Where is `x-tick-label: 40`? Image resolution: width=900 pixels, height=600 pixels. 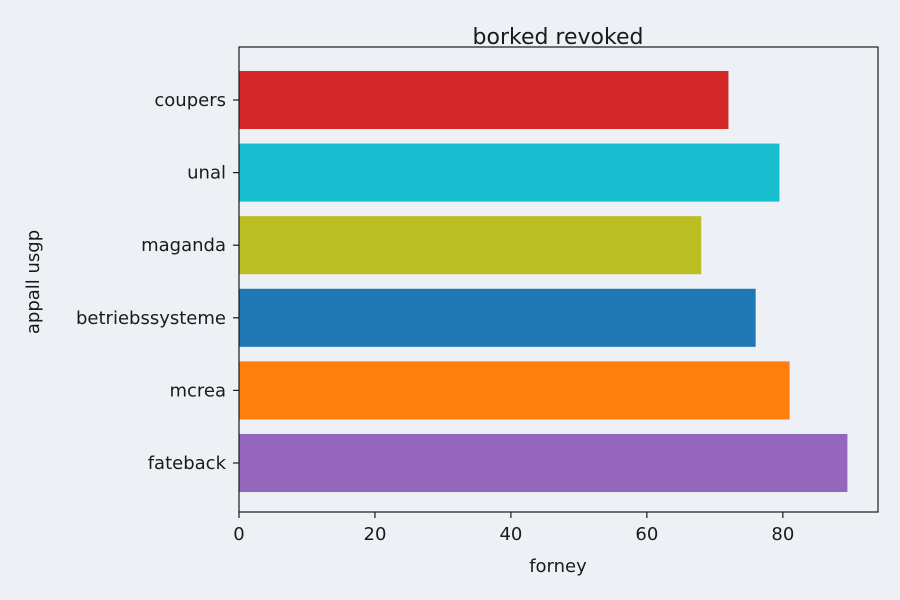
x-tick-label: 40 is located at coordinates (510, 534).